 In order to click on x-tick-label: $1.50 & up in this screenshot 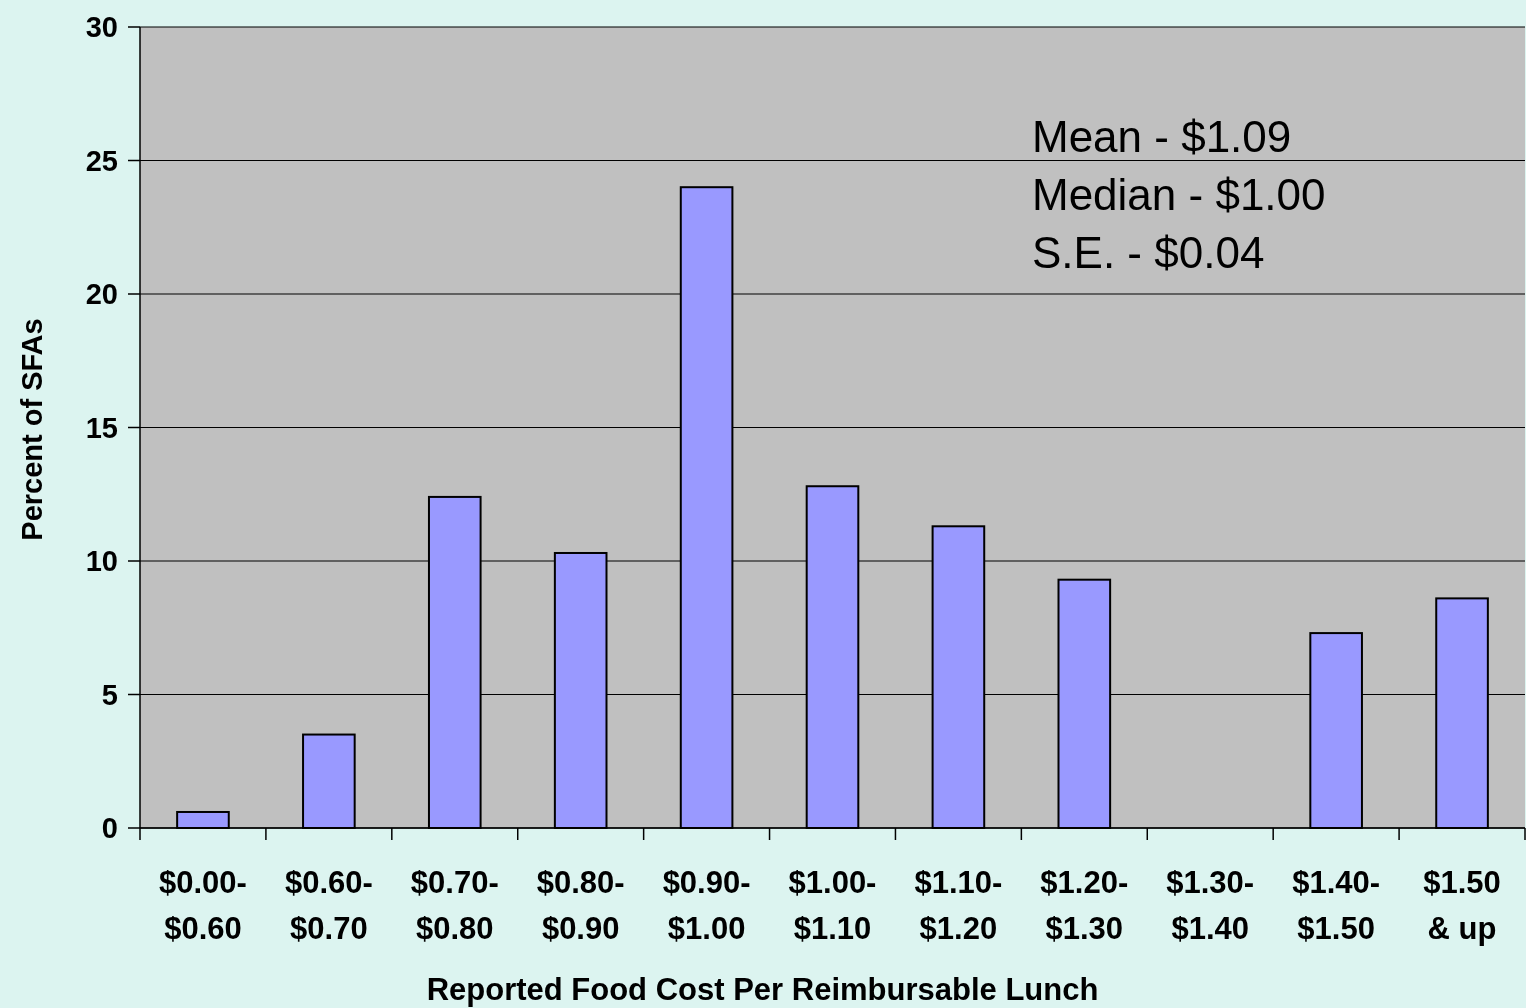, I will do `click(1462, 905)`.